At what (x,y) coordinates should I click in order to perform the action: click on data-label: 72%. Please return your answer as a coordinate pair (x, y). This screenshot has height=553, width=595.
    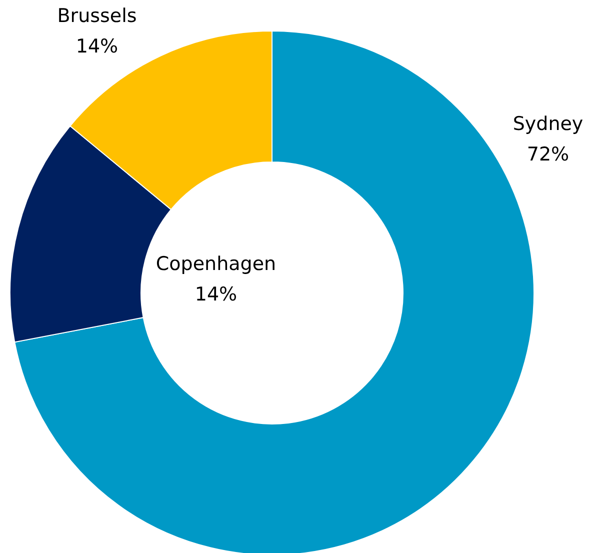
    Looking at the image, I should click on (548, 154).